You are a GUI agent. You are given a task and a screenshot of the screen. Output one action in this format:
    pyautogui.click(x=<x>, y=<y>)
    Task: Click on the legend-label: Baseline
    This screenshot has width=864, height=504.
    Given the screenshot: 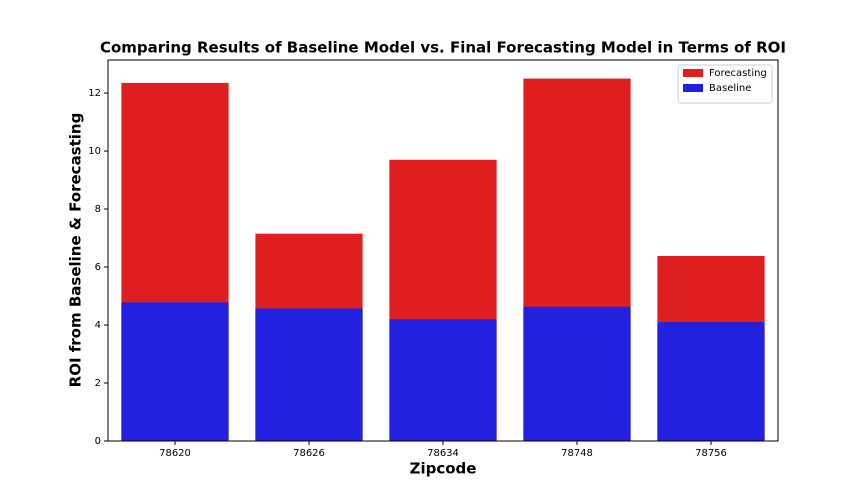 What is the action you would take?
    pyautogui.click(x=730, y=88)
    